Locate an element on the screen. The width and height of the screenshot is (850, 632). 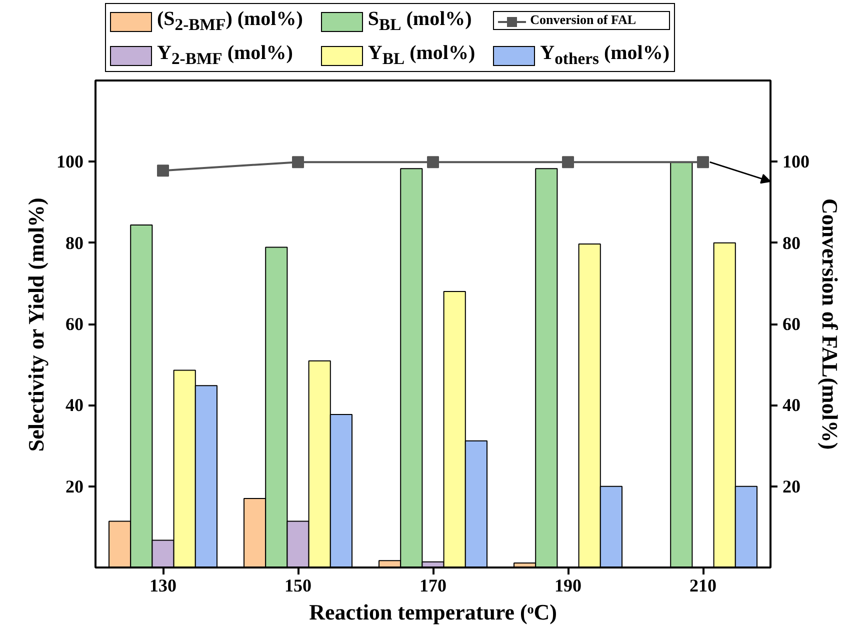
y-tick-label: 20 is located at coordinates (75, 486).